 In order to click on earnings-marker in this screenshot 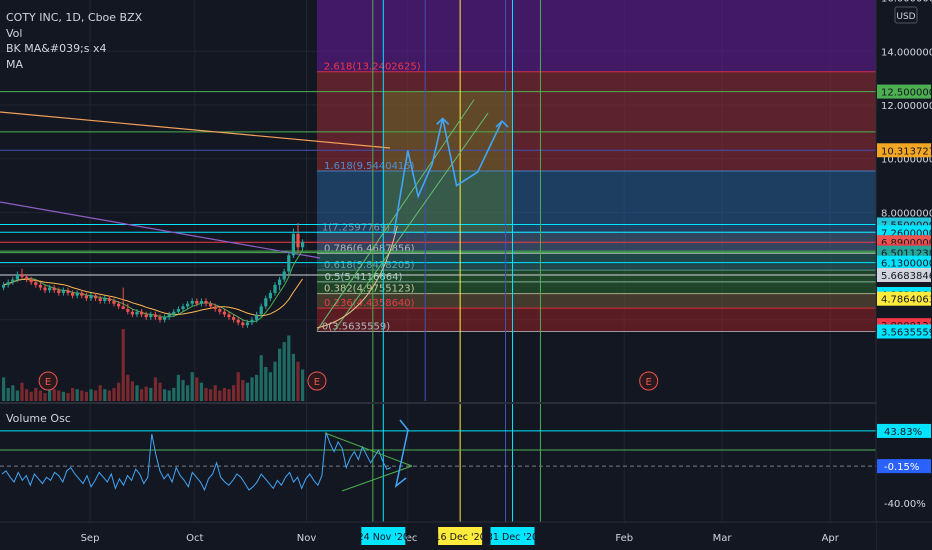, I will do `click(649, 381)`.